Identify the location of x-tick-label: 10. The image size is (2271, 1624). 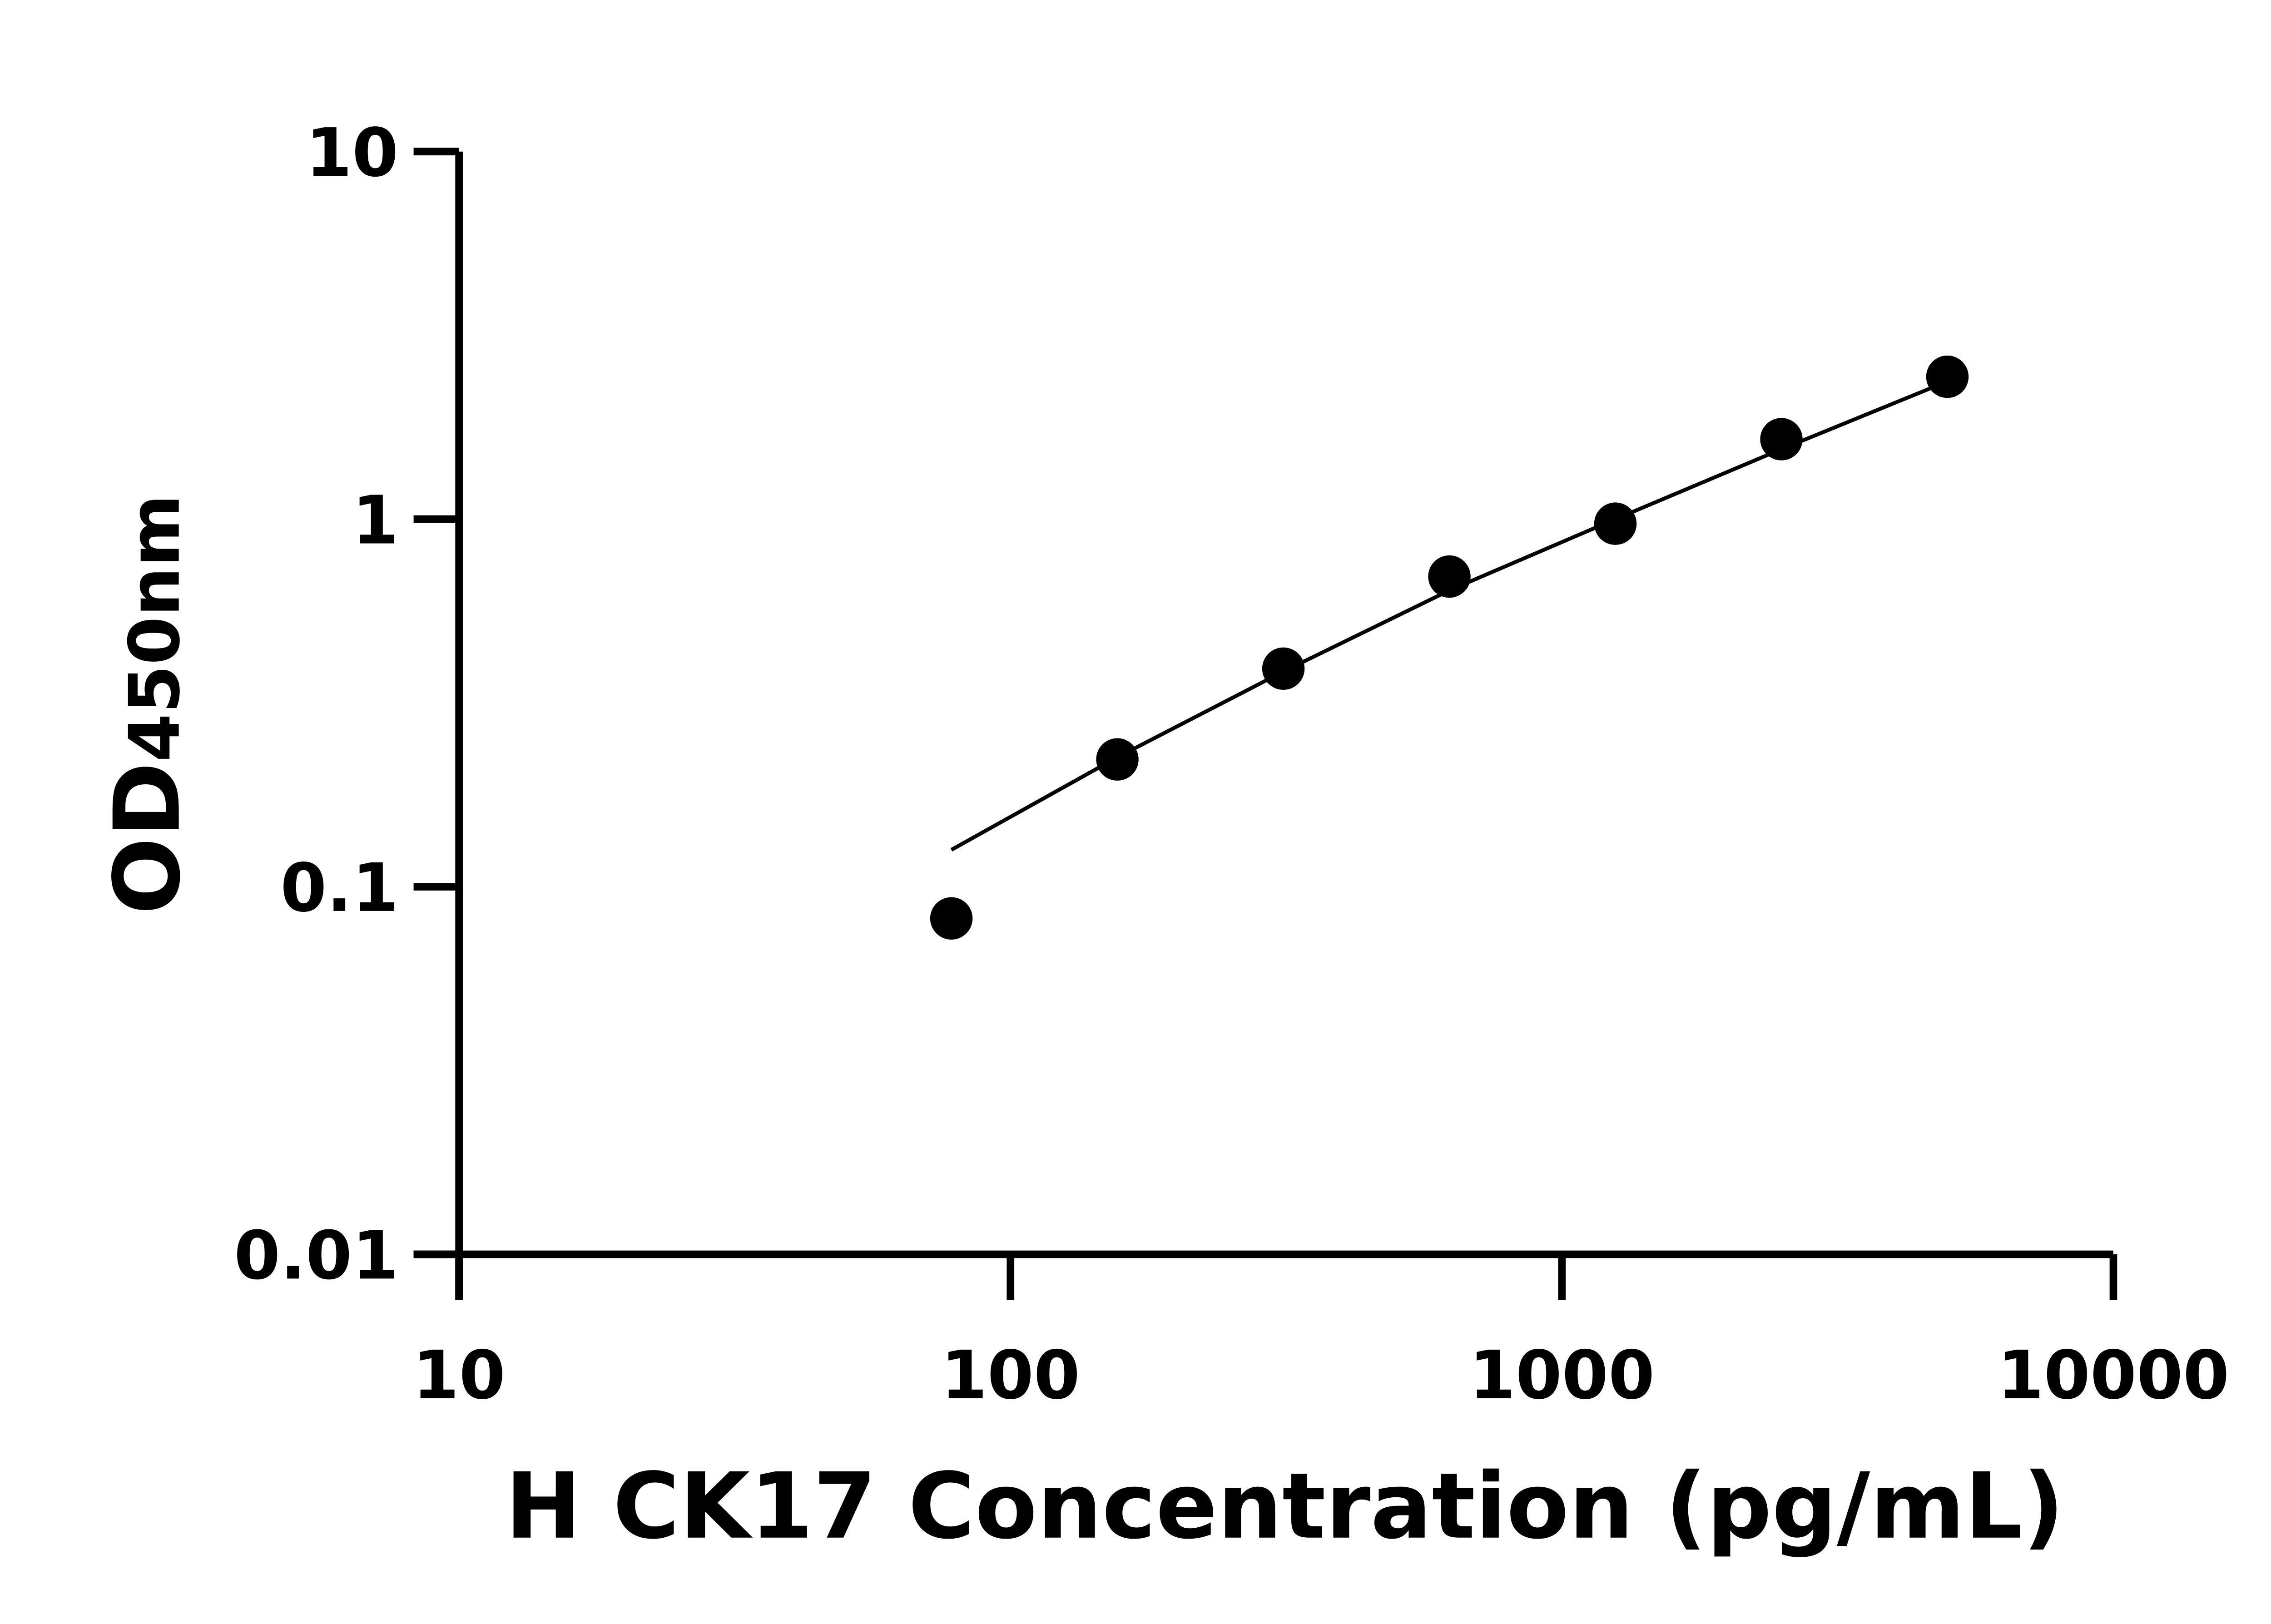
(459, 1375).